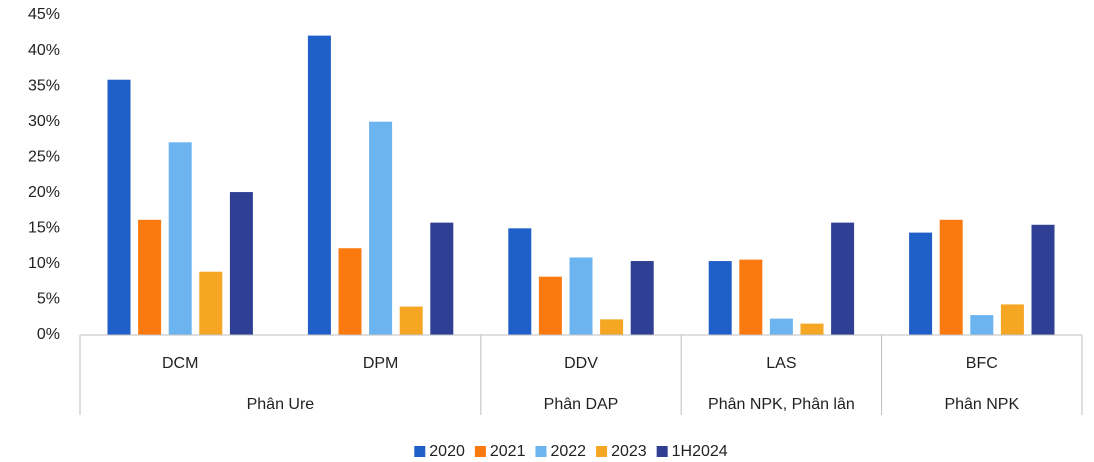  Describe the element at coordinates (700, 451) in the screenshot. I see `legend-label: 1H2024` at that location.